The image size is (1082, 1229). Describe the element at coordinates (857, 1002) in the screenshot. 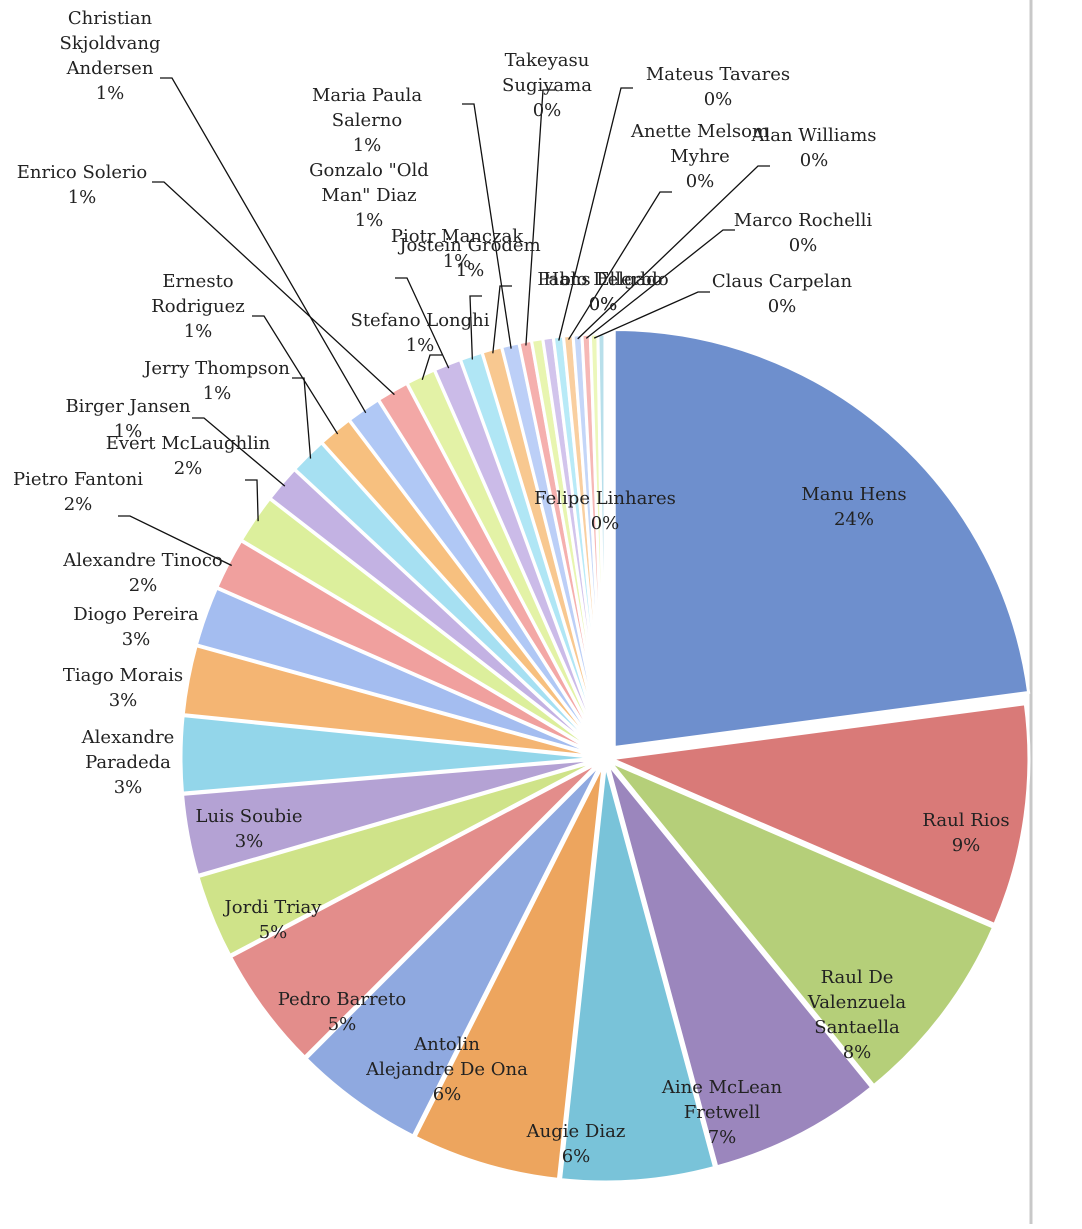

I see `slice-name: Valenzuela` at that location.